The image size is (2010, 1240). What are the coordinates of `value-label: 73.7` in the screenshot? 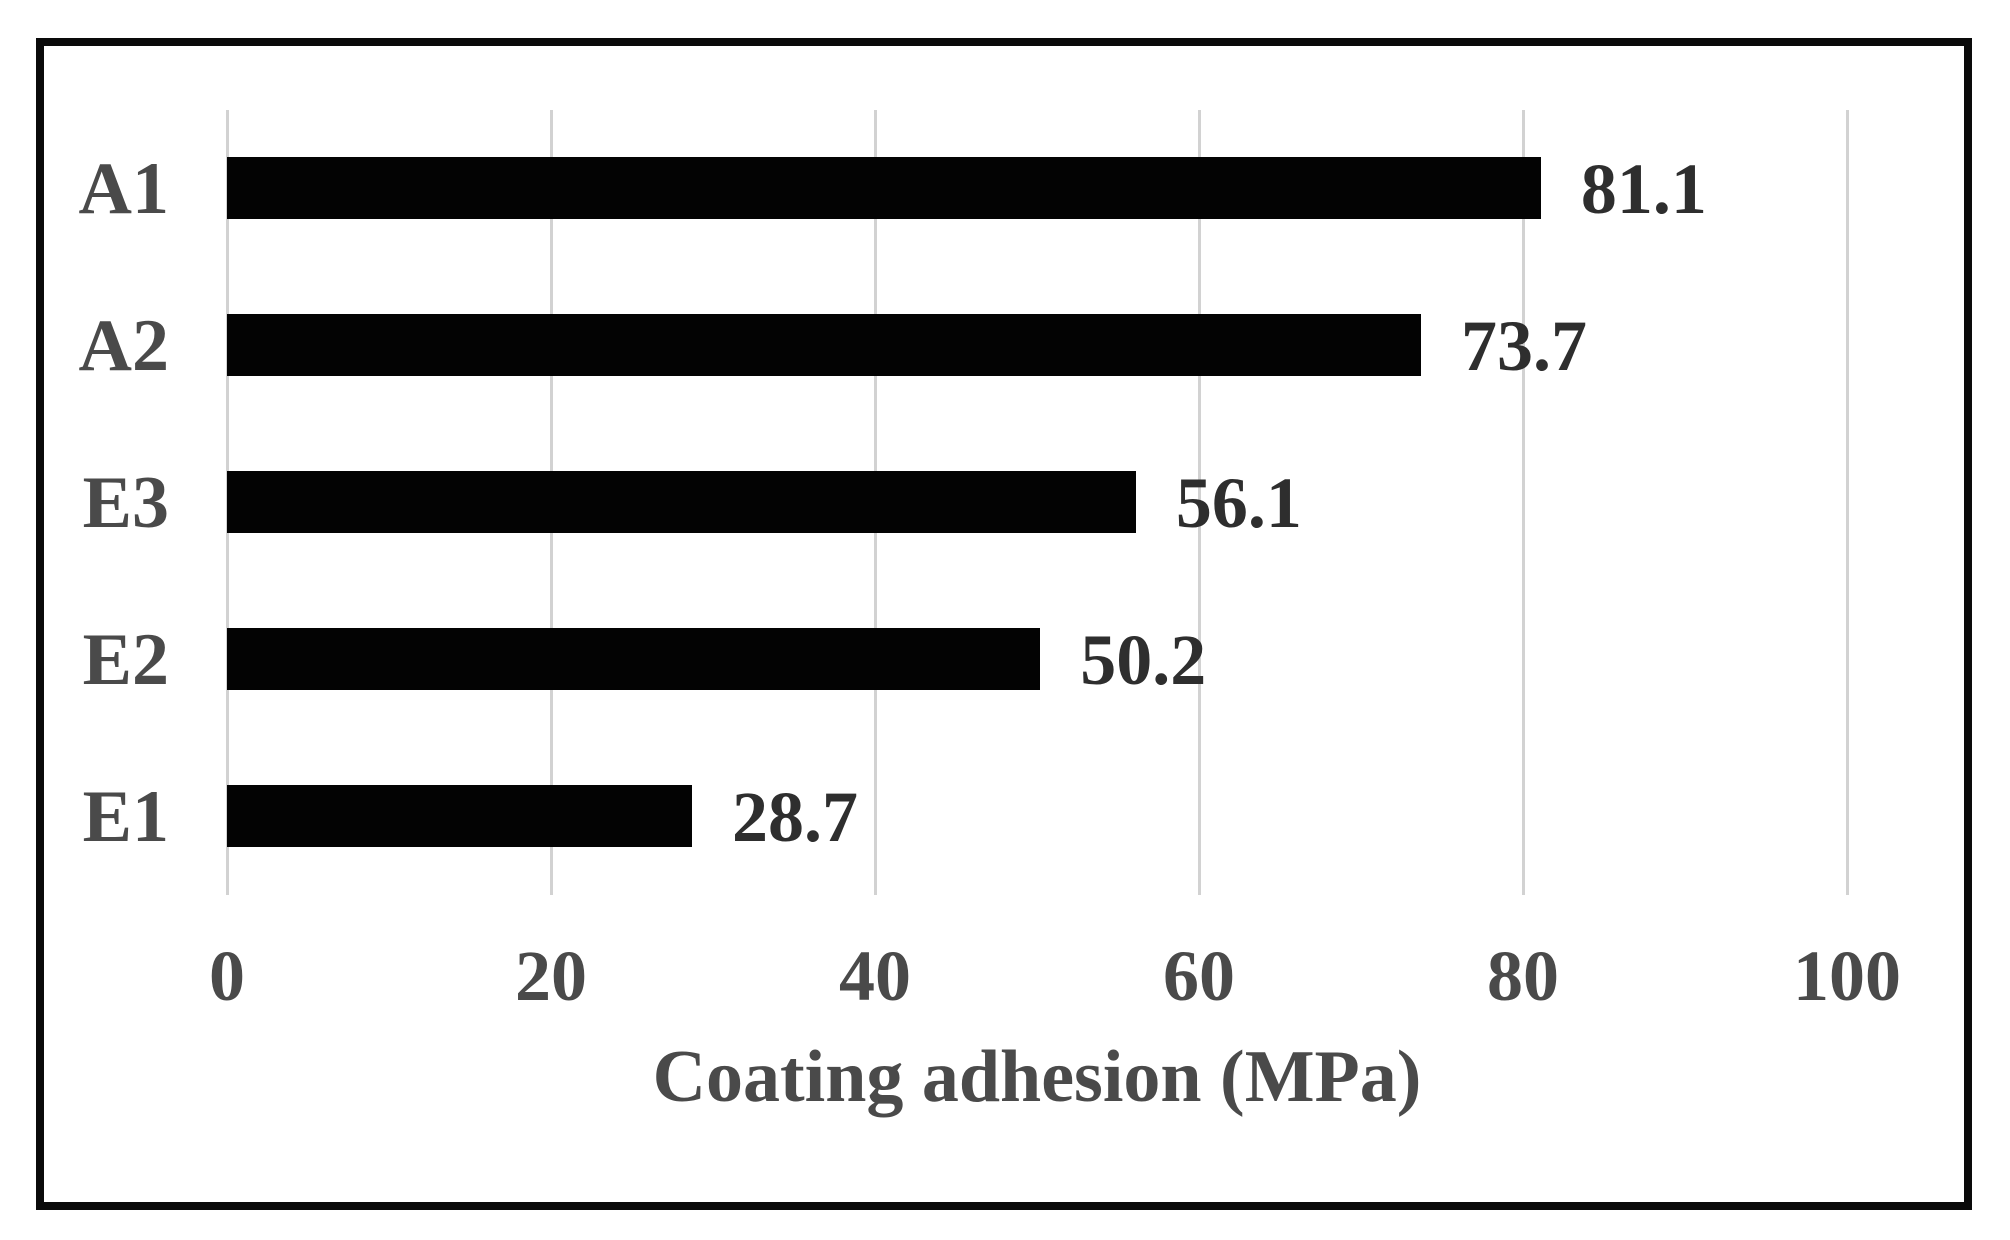 It's located at (1523, 345).